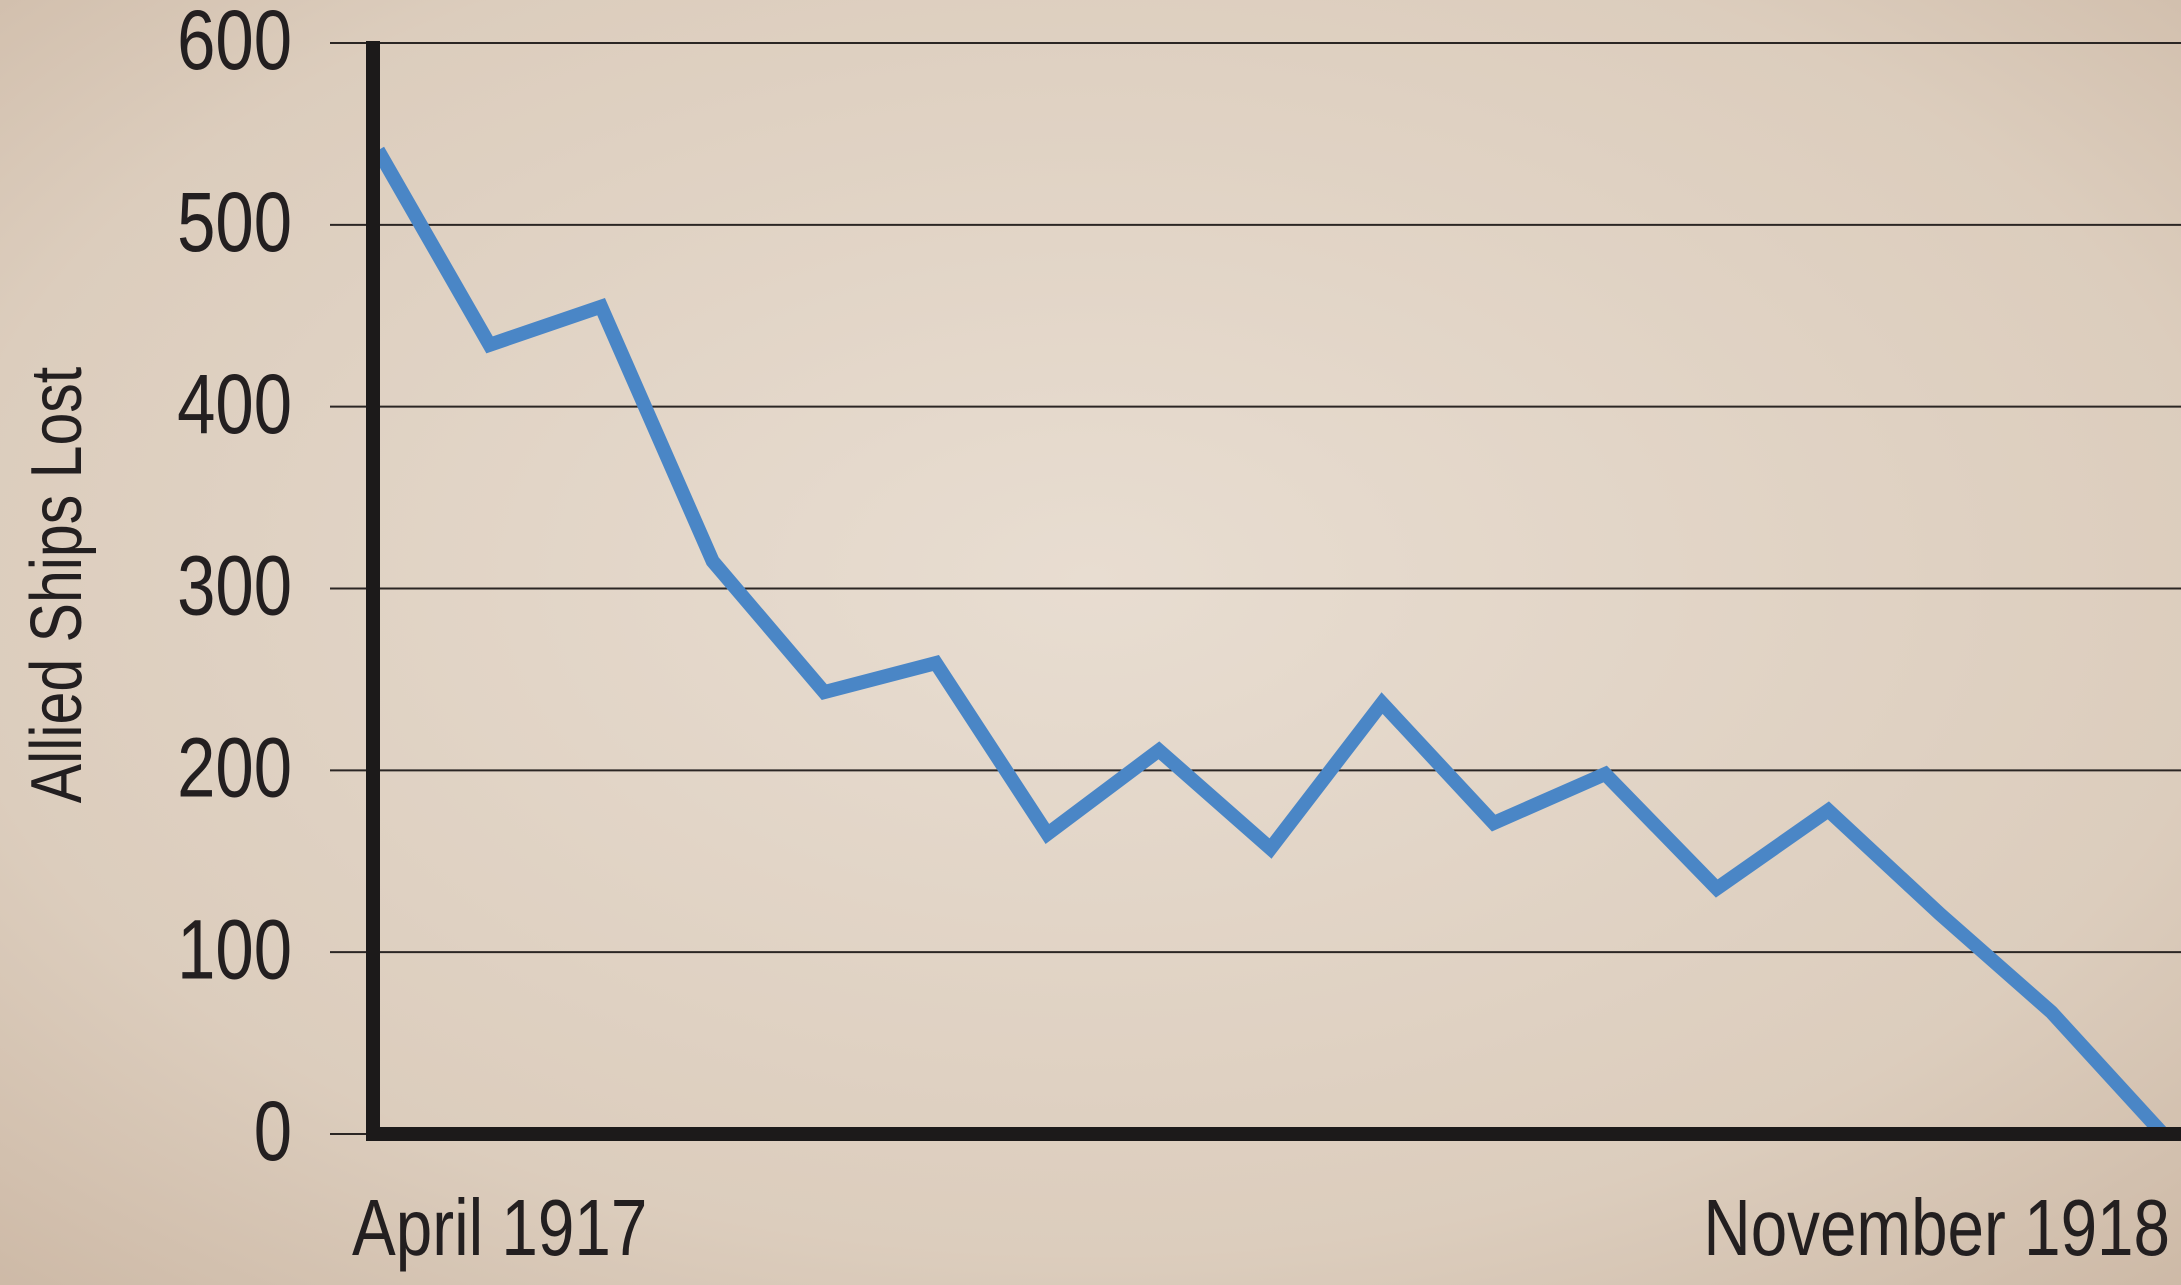 This screenshot has height=1285, width=2181. I want to click on y-tick-label: 400, so click(234, 404).